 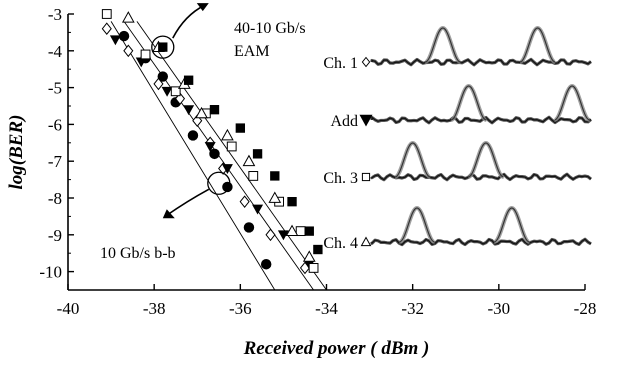 I want to click on x-tick-label: -40, so click(x=68, y=308).